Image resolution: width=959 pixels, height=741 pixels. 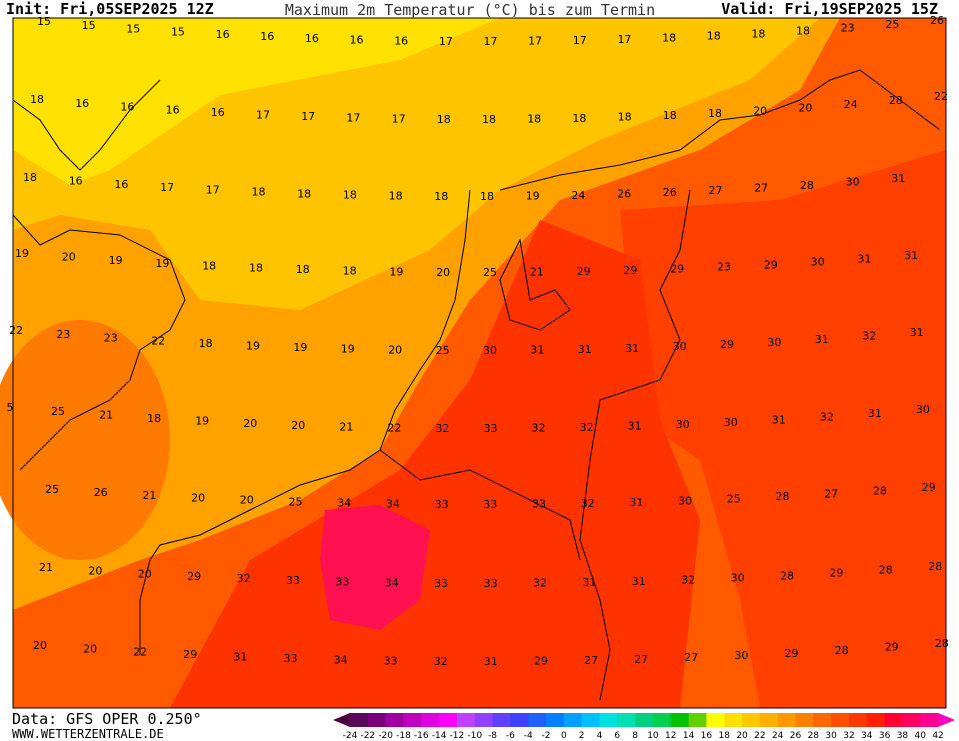 I want to click on temperature-value: 26, so click(x=624, y=194).